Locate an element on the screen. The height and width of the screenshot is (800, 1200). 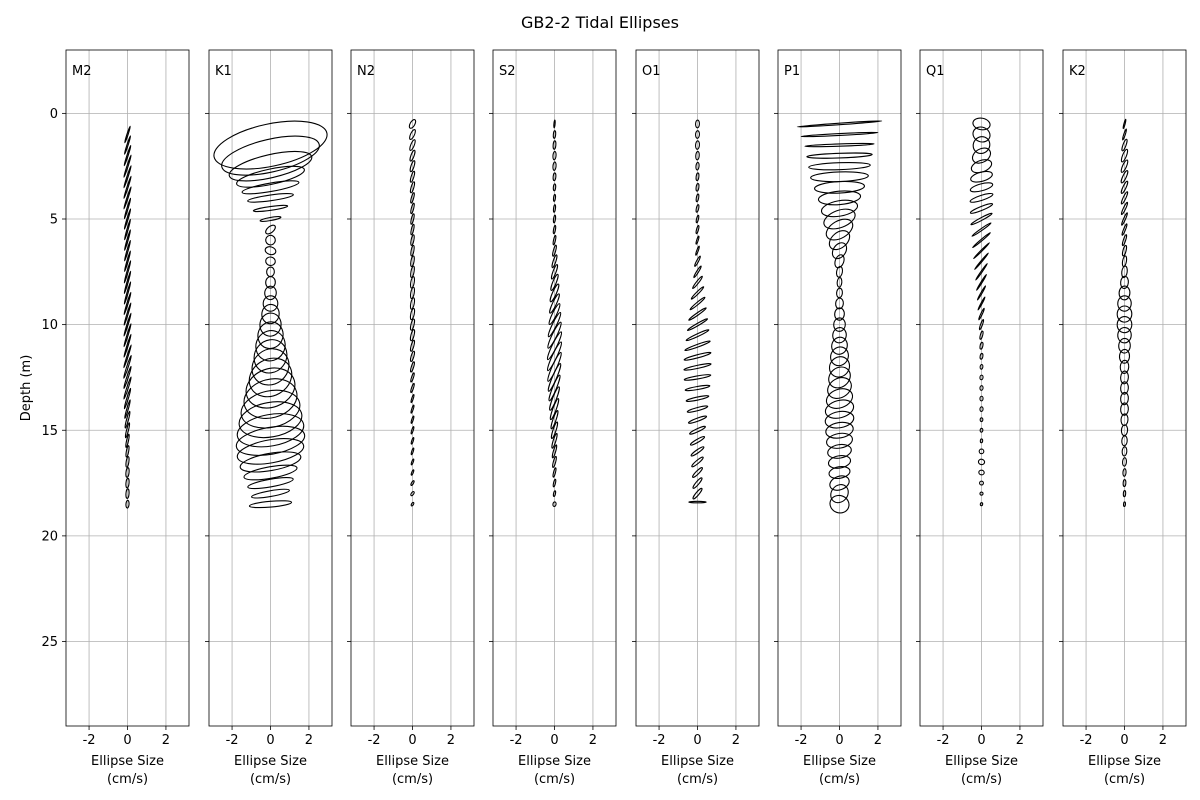
panel-label: M2 is located at coordinates (82, 71).